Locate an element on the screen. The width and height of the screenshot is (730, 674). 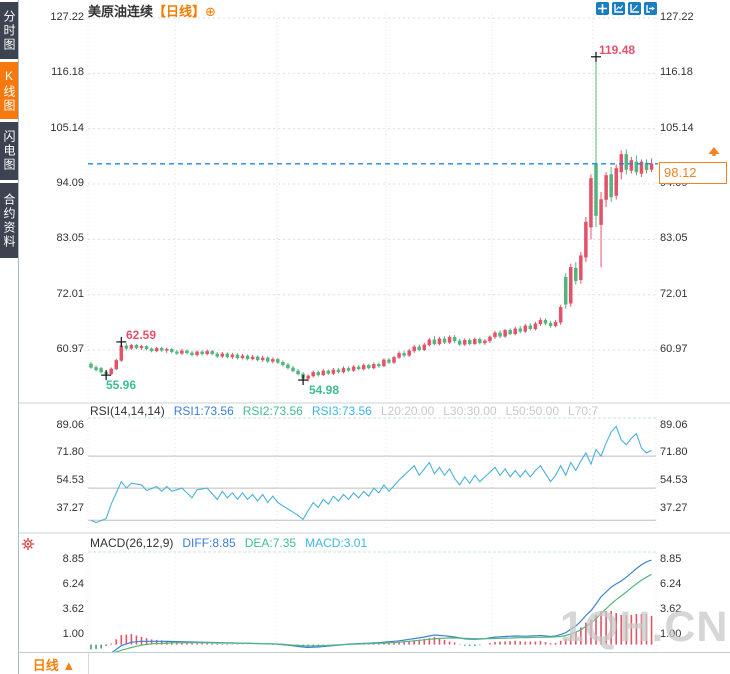
price-annotation: 119.48 is located at coordinates (617, 50).